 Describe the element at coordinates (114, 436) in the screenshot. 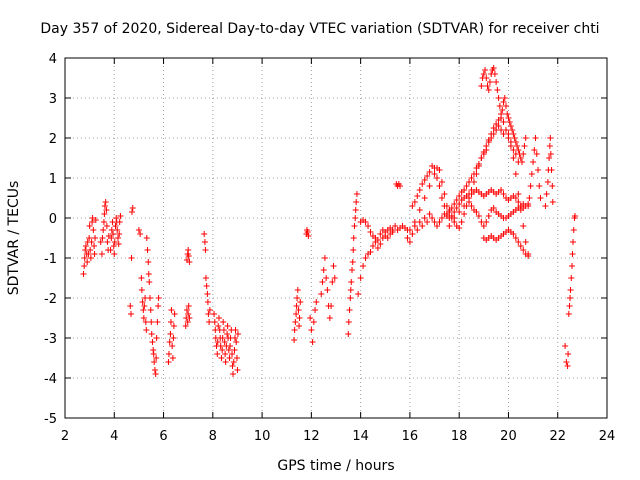

I see `x-tick-label: 4` at that location.